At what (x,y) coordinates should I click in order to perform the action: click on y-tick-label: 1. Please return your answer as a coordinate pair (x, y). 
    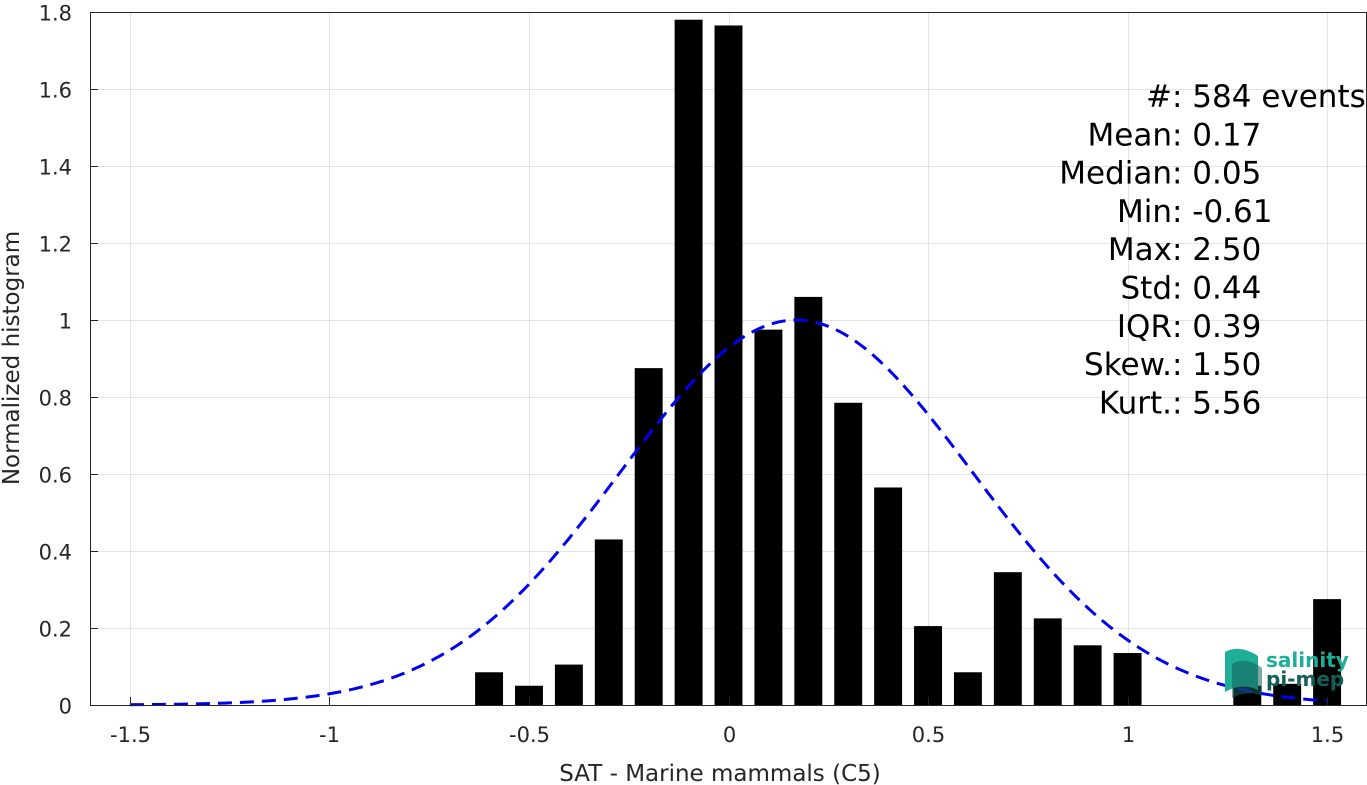
    Looking at the image, I should click on (65, 322).